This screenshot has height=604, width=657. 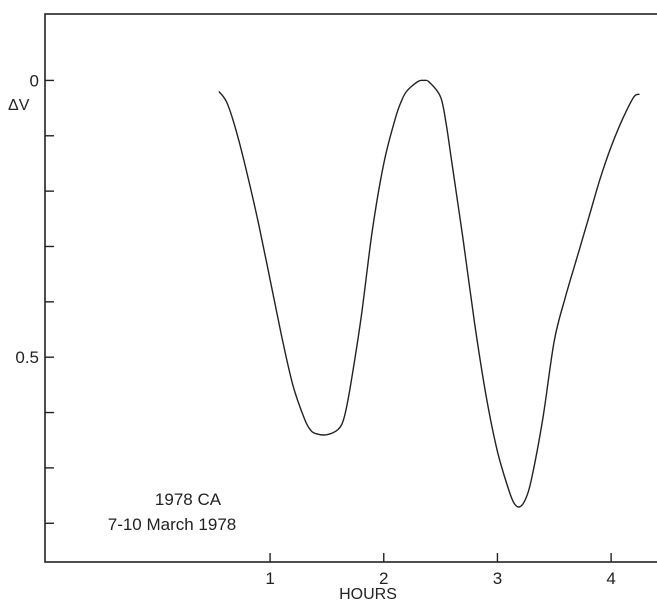 What do you see at coordinates (440, 570) in the screenshot?
I see `x-axis-ticks: 1 2 3 4` at bounding box center [440, 570].